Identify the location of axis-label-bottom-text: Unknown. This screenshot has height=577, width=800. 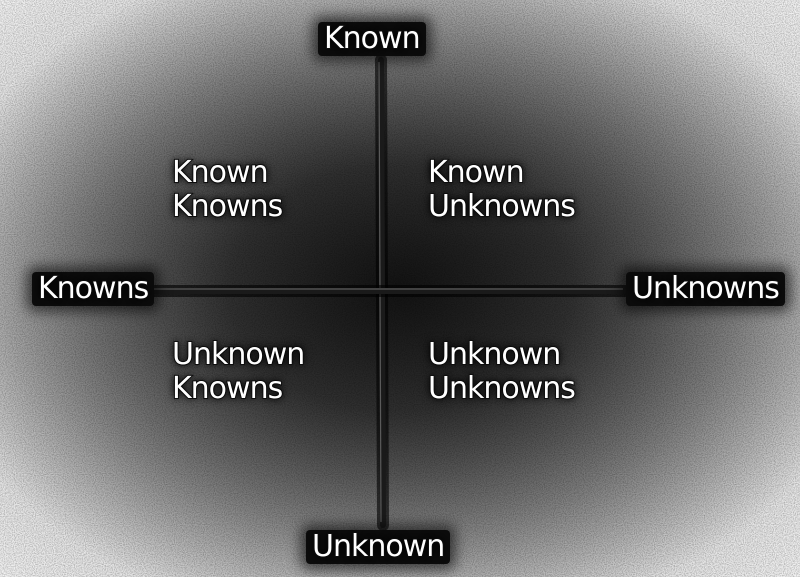
(378, 547).